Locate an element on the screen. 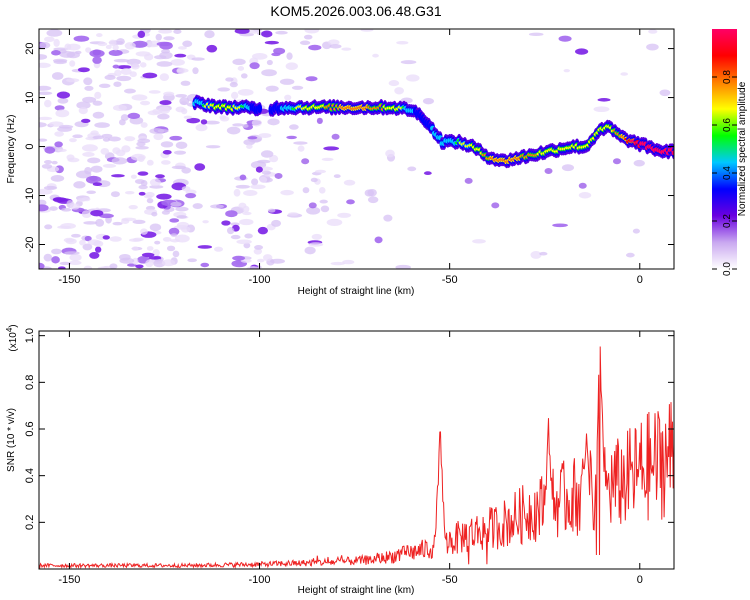 The height and width of the screenshot is (600, 750). spectrogram-x-tick-label: -100 is located at coordinates (260, 280).